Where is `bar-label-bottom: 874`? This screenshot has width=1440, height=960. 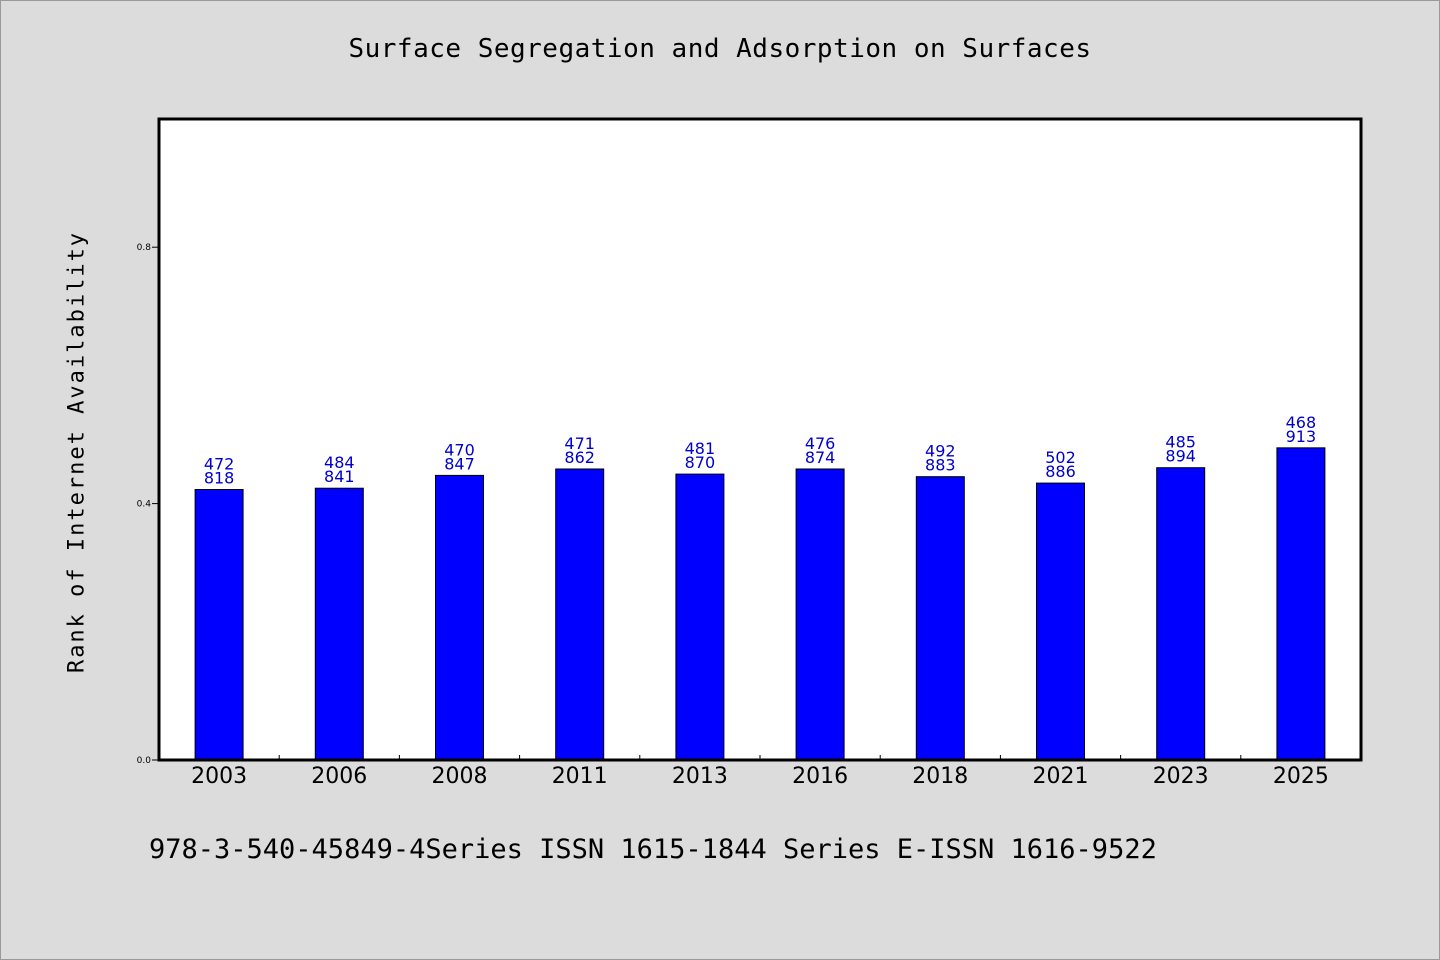
bar-label-bottom: 874 is located at coordinates (820, 457).